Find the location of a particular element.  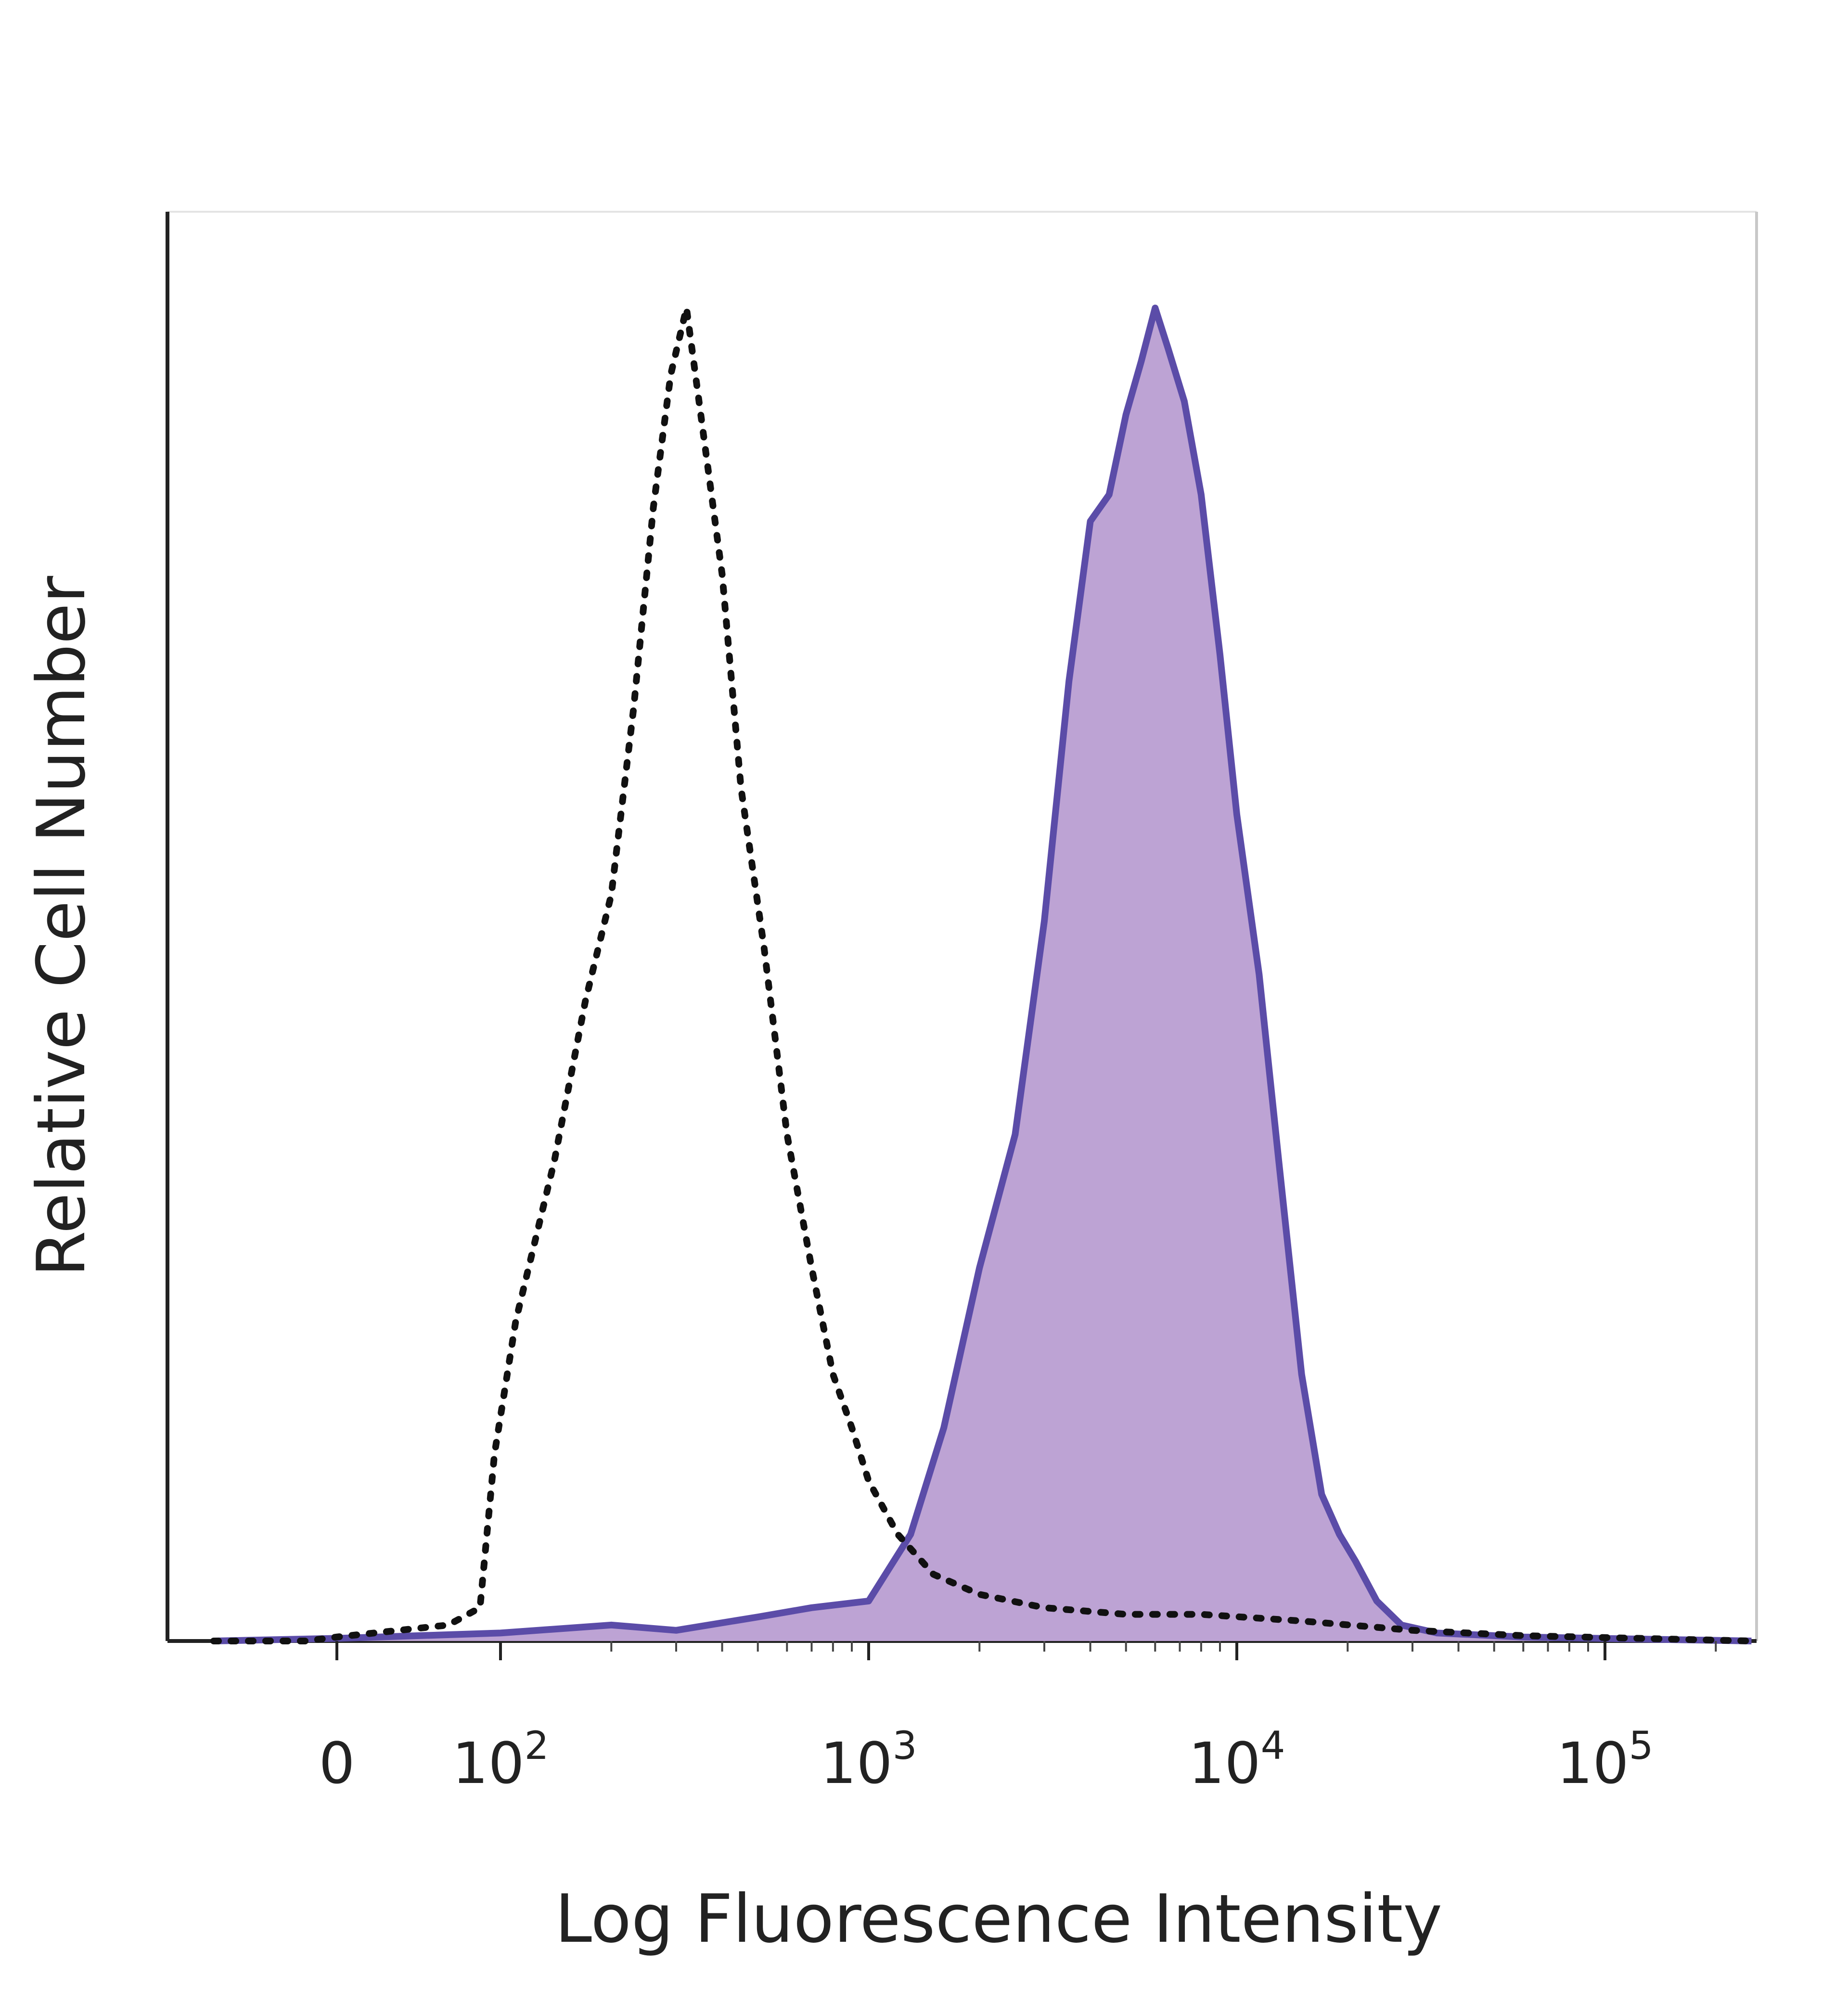

x-tick-label: 103 is located at coordinates (868, 1759).